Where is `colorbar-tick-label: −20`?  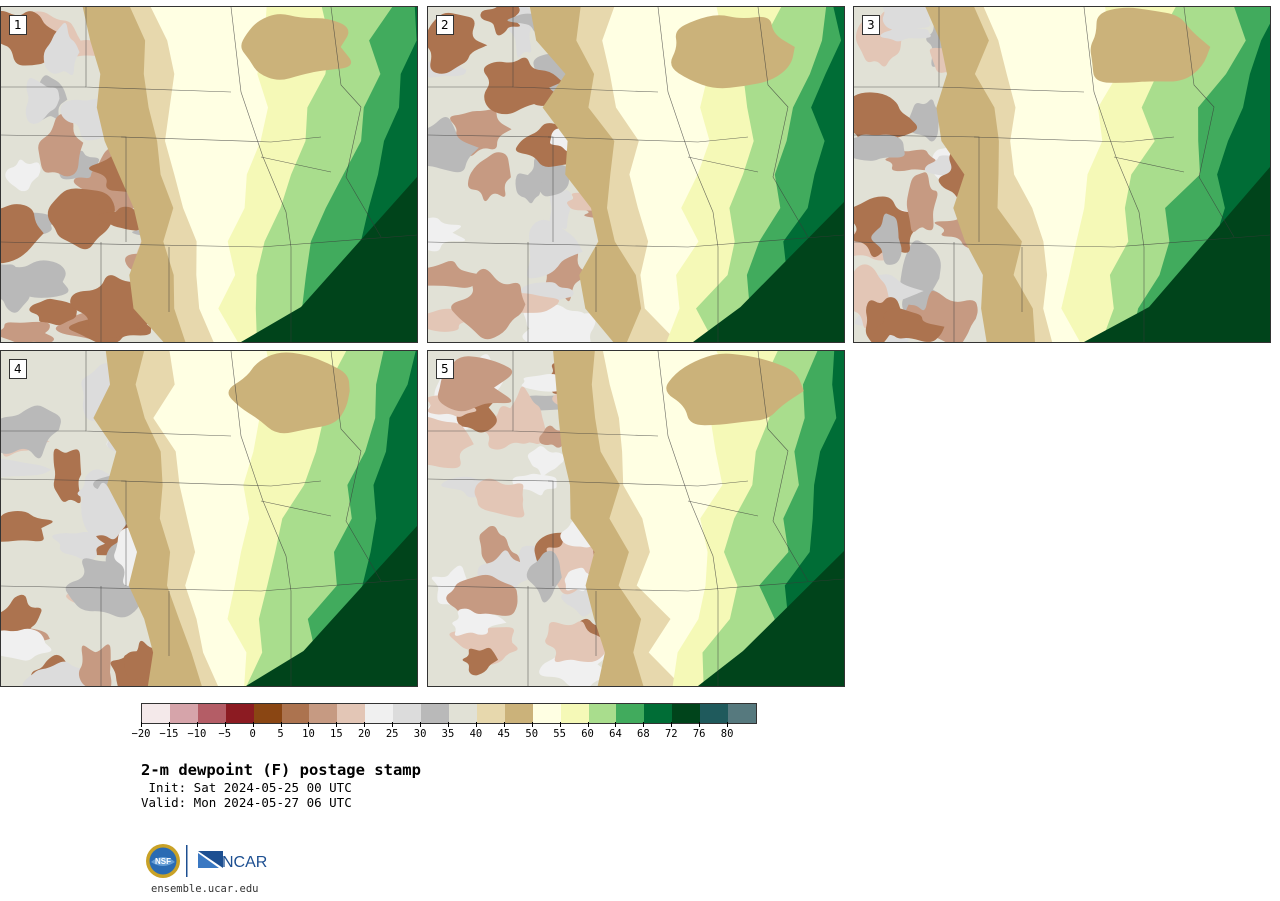
colorbar-tick-label: −20 is located at coordinates (141, 734).